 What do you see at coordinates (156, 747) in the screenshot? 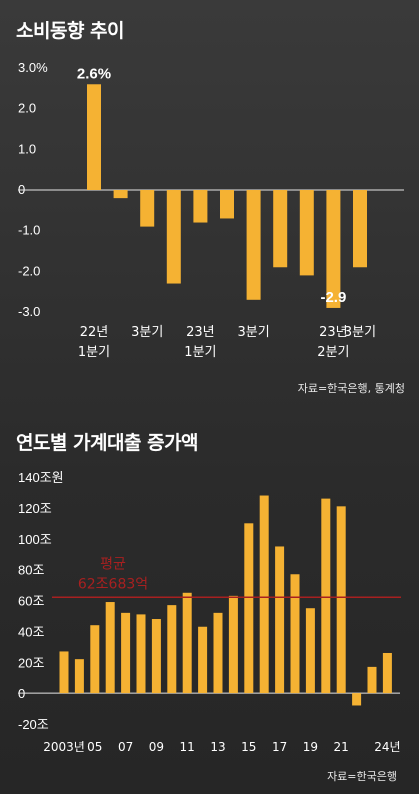
I see `chart2-xtick: 09` at bounding box center [156, 747].